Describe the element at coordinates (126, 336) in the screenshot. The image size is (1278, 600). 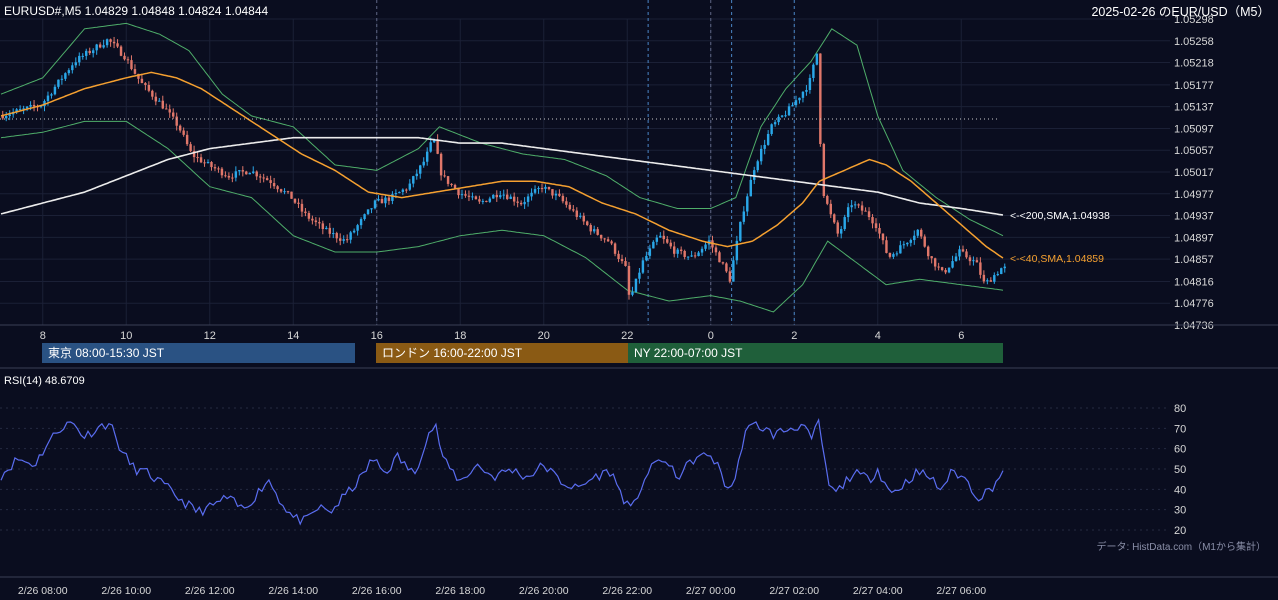
I see `hour-tick-label: 10` at that location.